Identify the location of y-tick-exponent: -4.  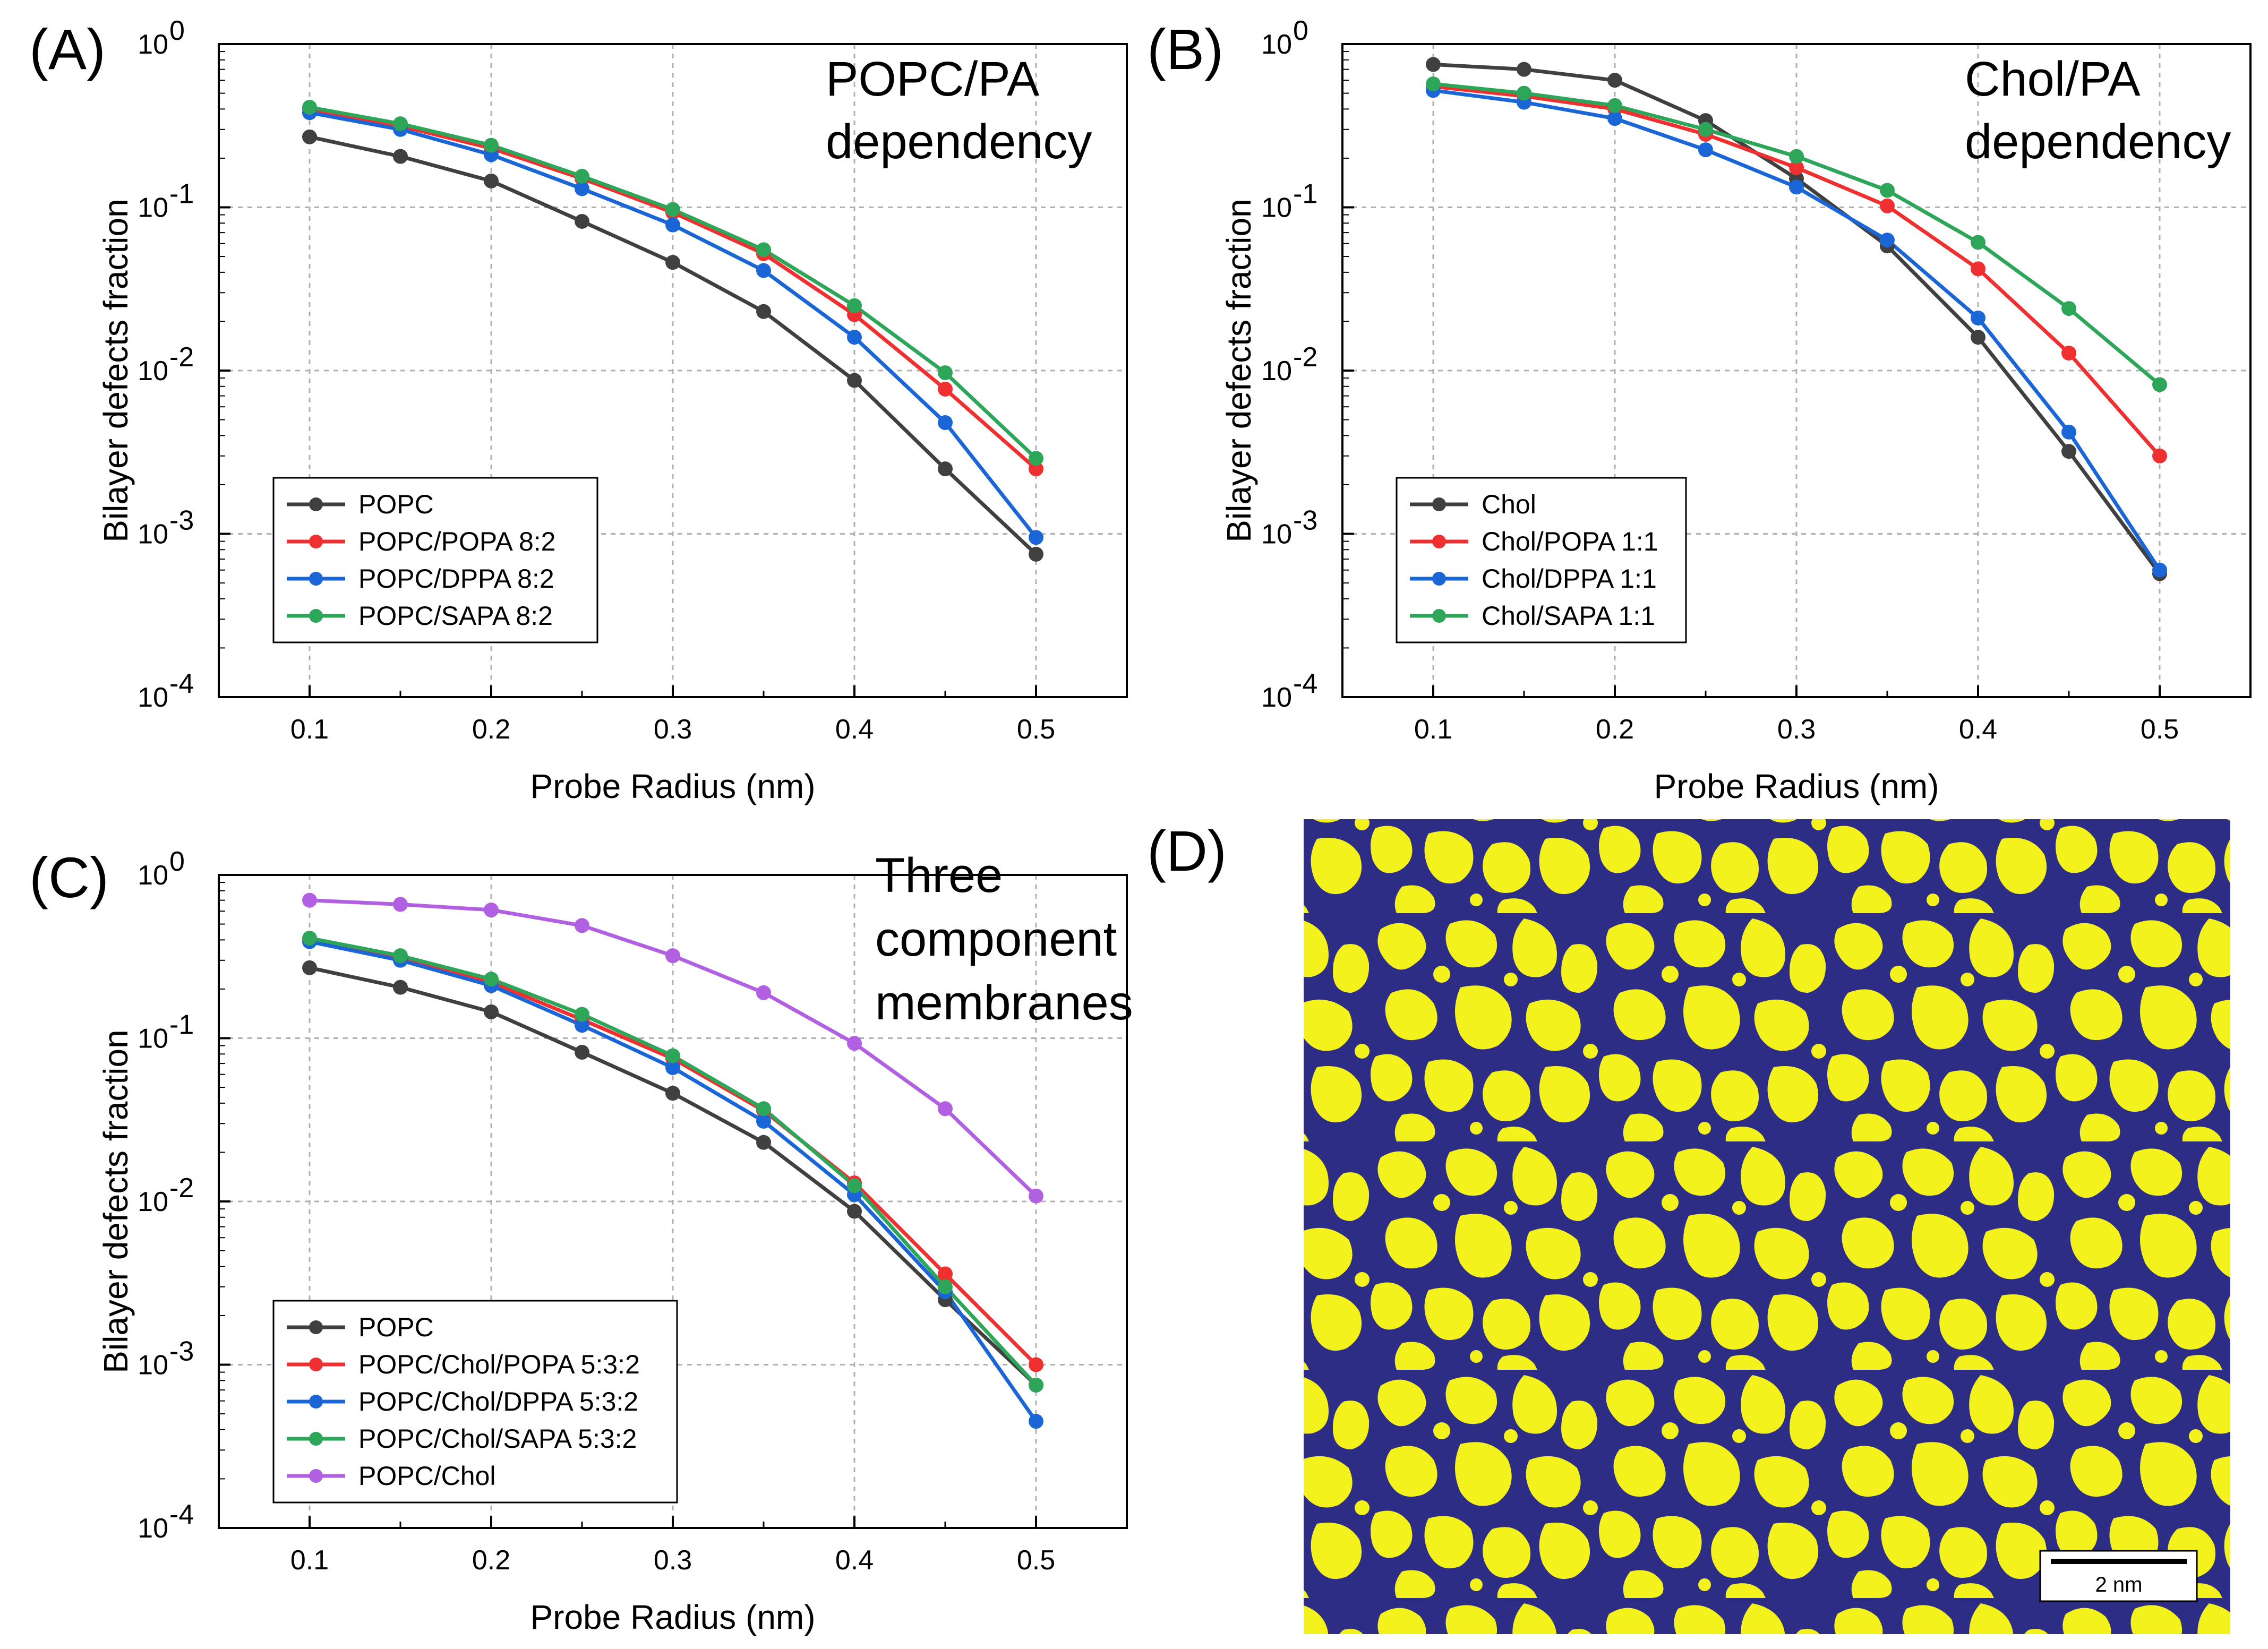
(1305, 683).